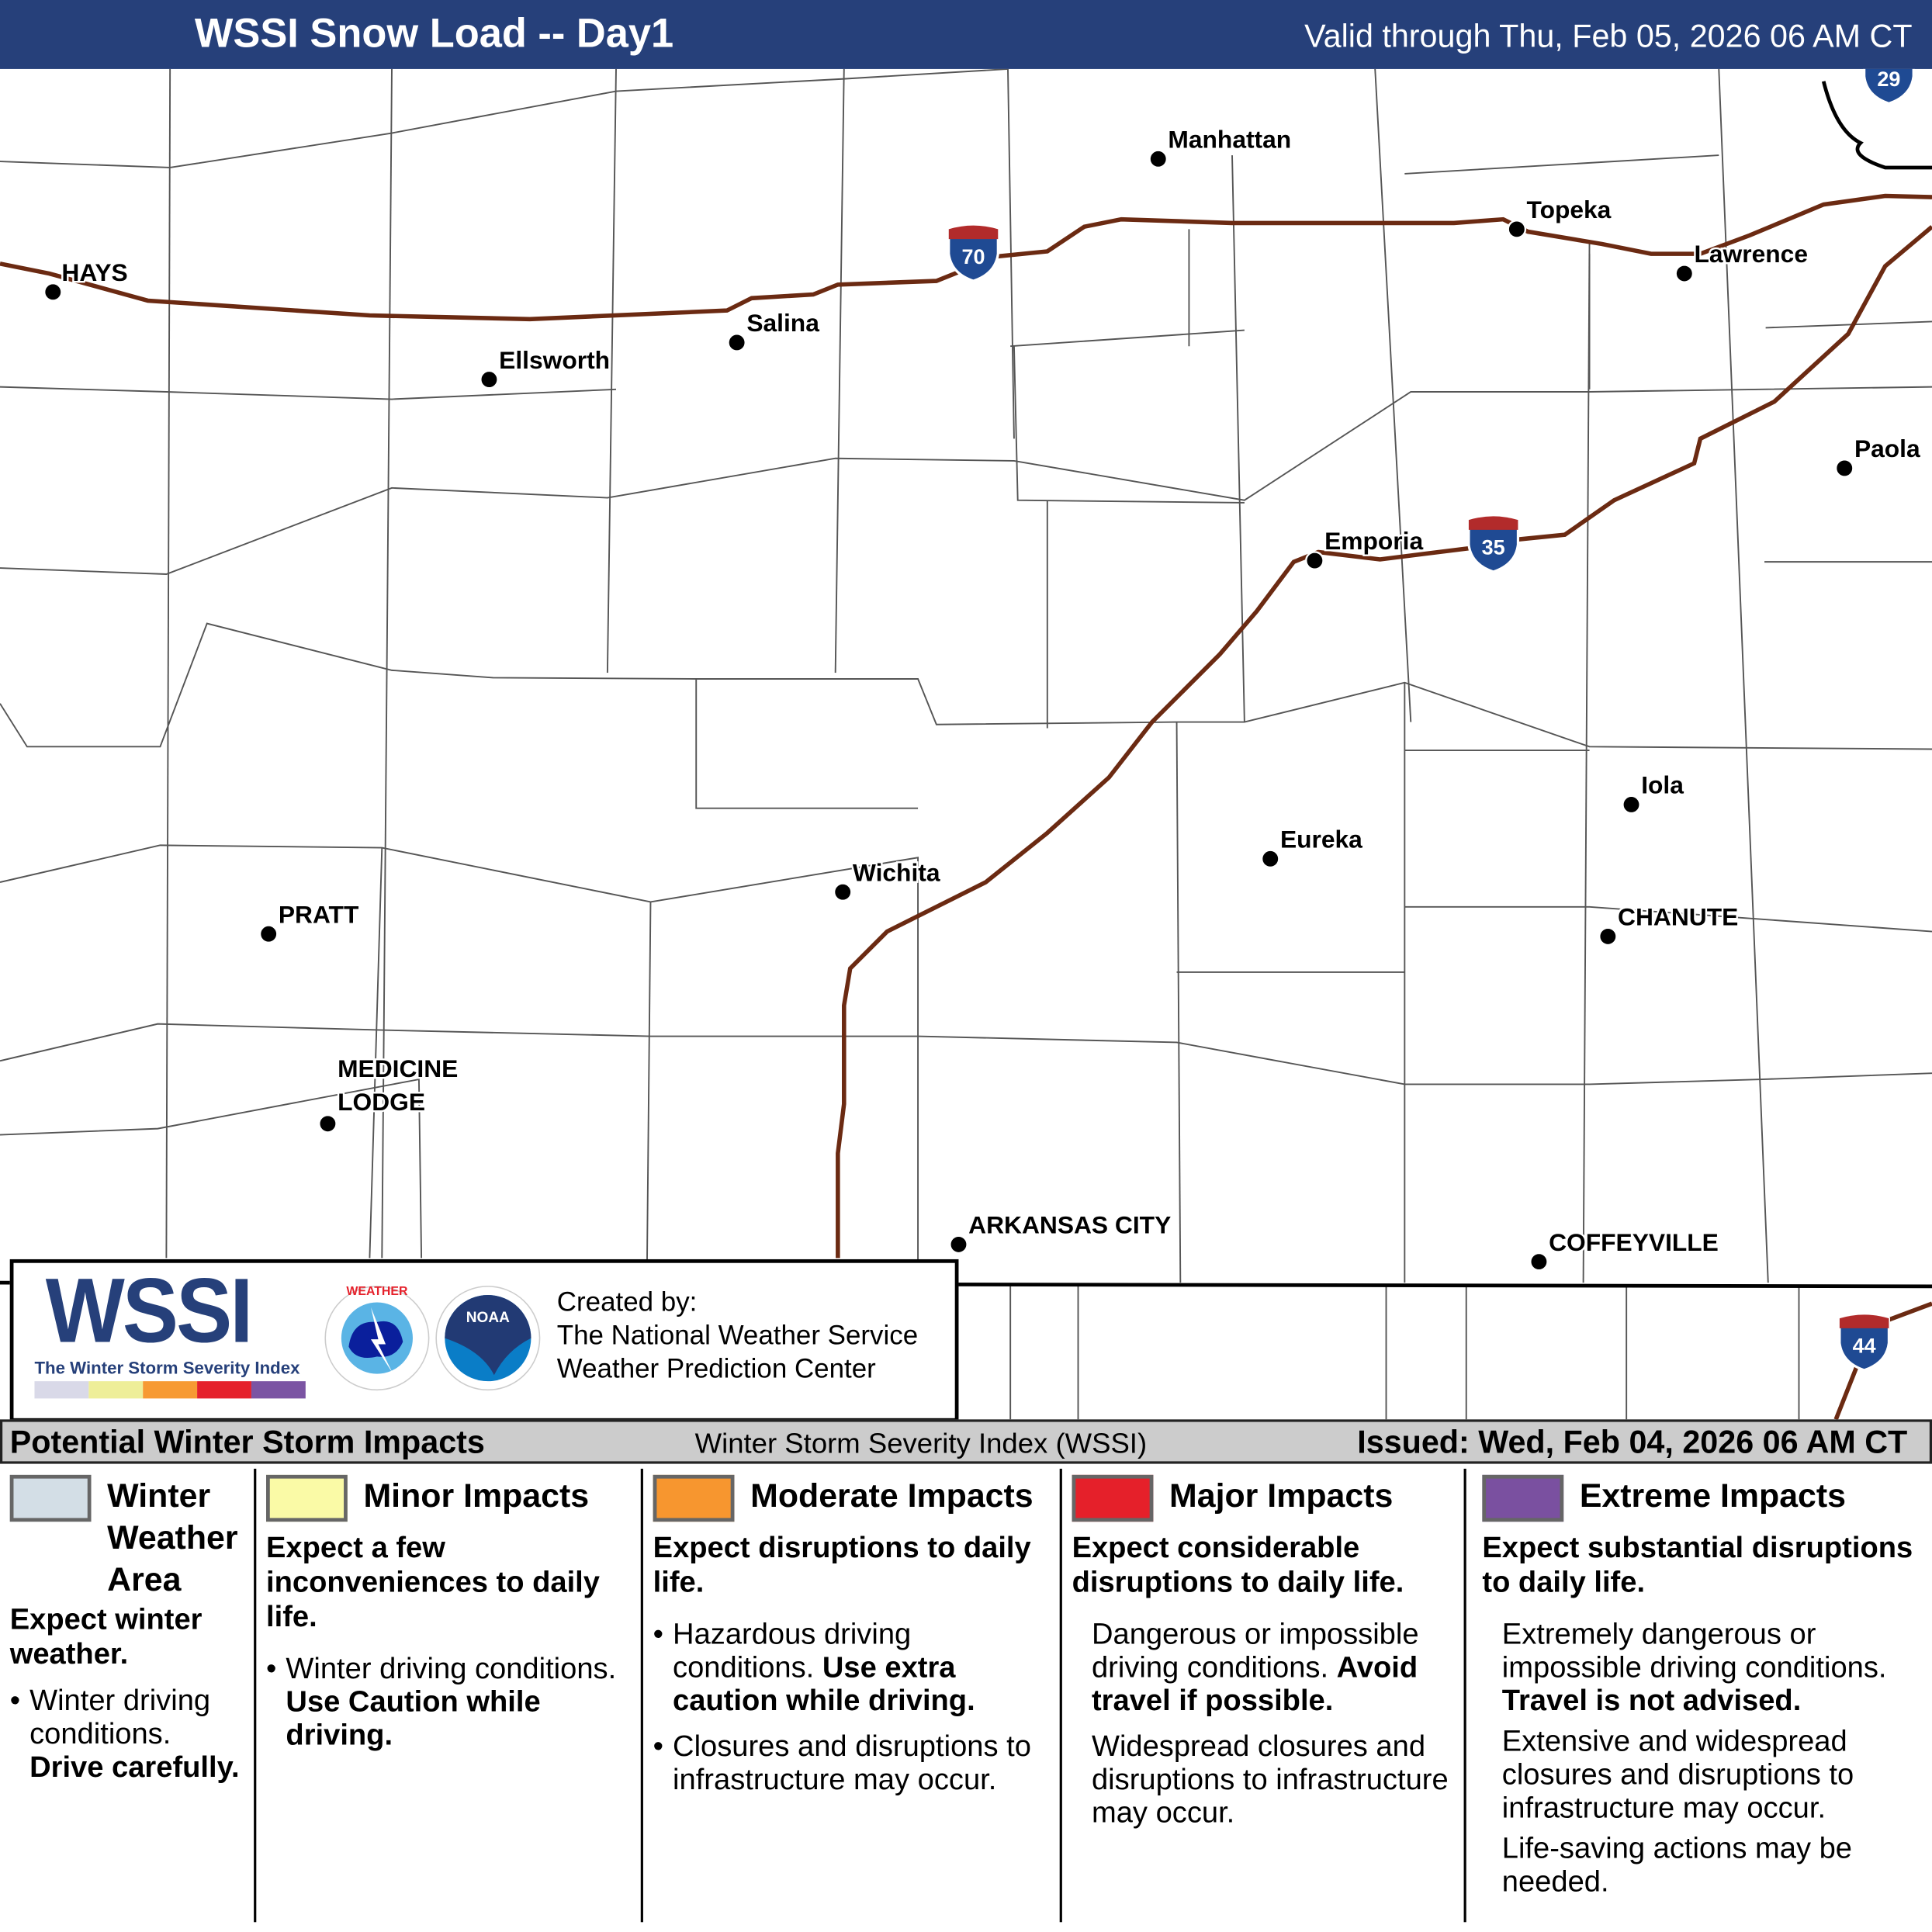 The height and width of the screenshot is (1932, 1932). I want to click on index-name: Winter Storm Severity Index (WSSI), so click(921, 1442).